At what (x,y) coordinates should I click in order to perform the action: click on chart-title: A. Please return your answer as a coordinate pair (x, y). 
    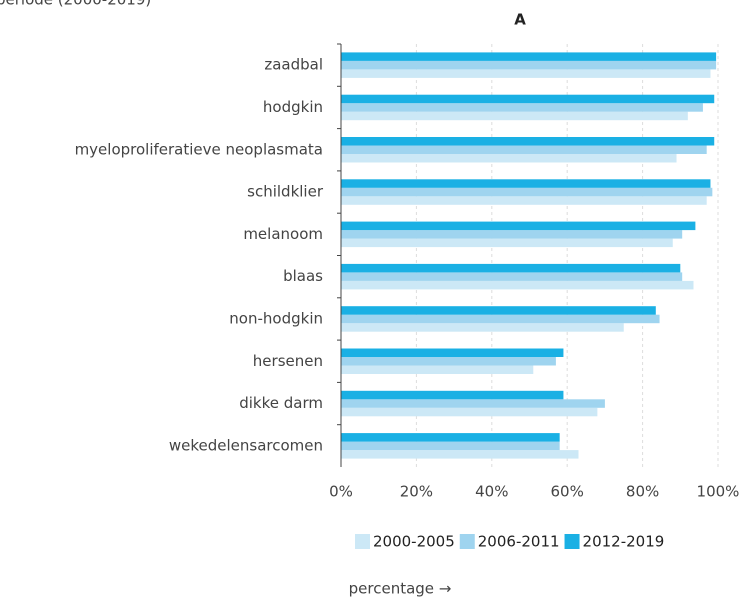
    Looking at the image, I should click on (520, 20).